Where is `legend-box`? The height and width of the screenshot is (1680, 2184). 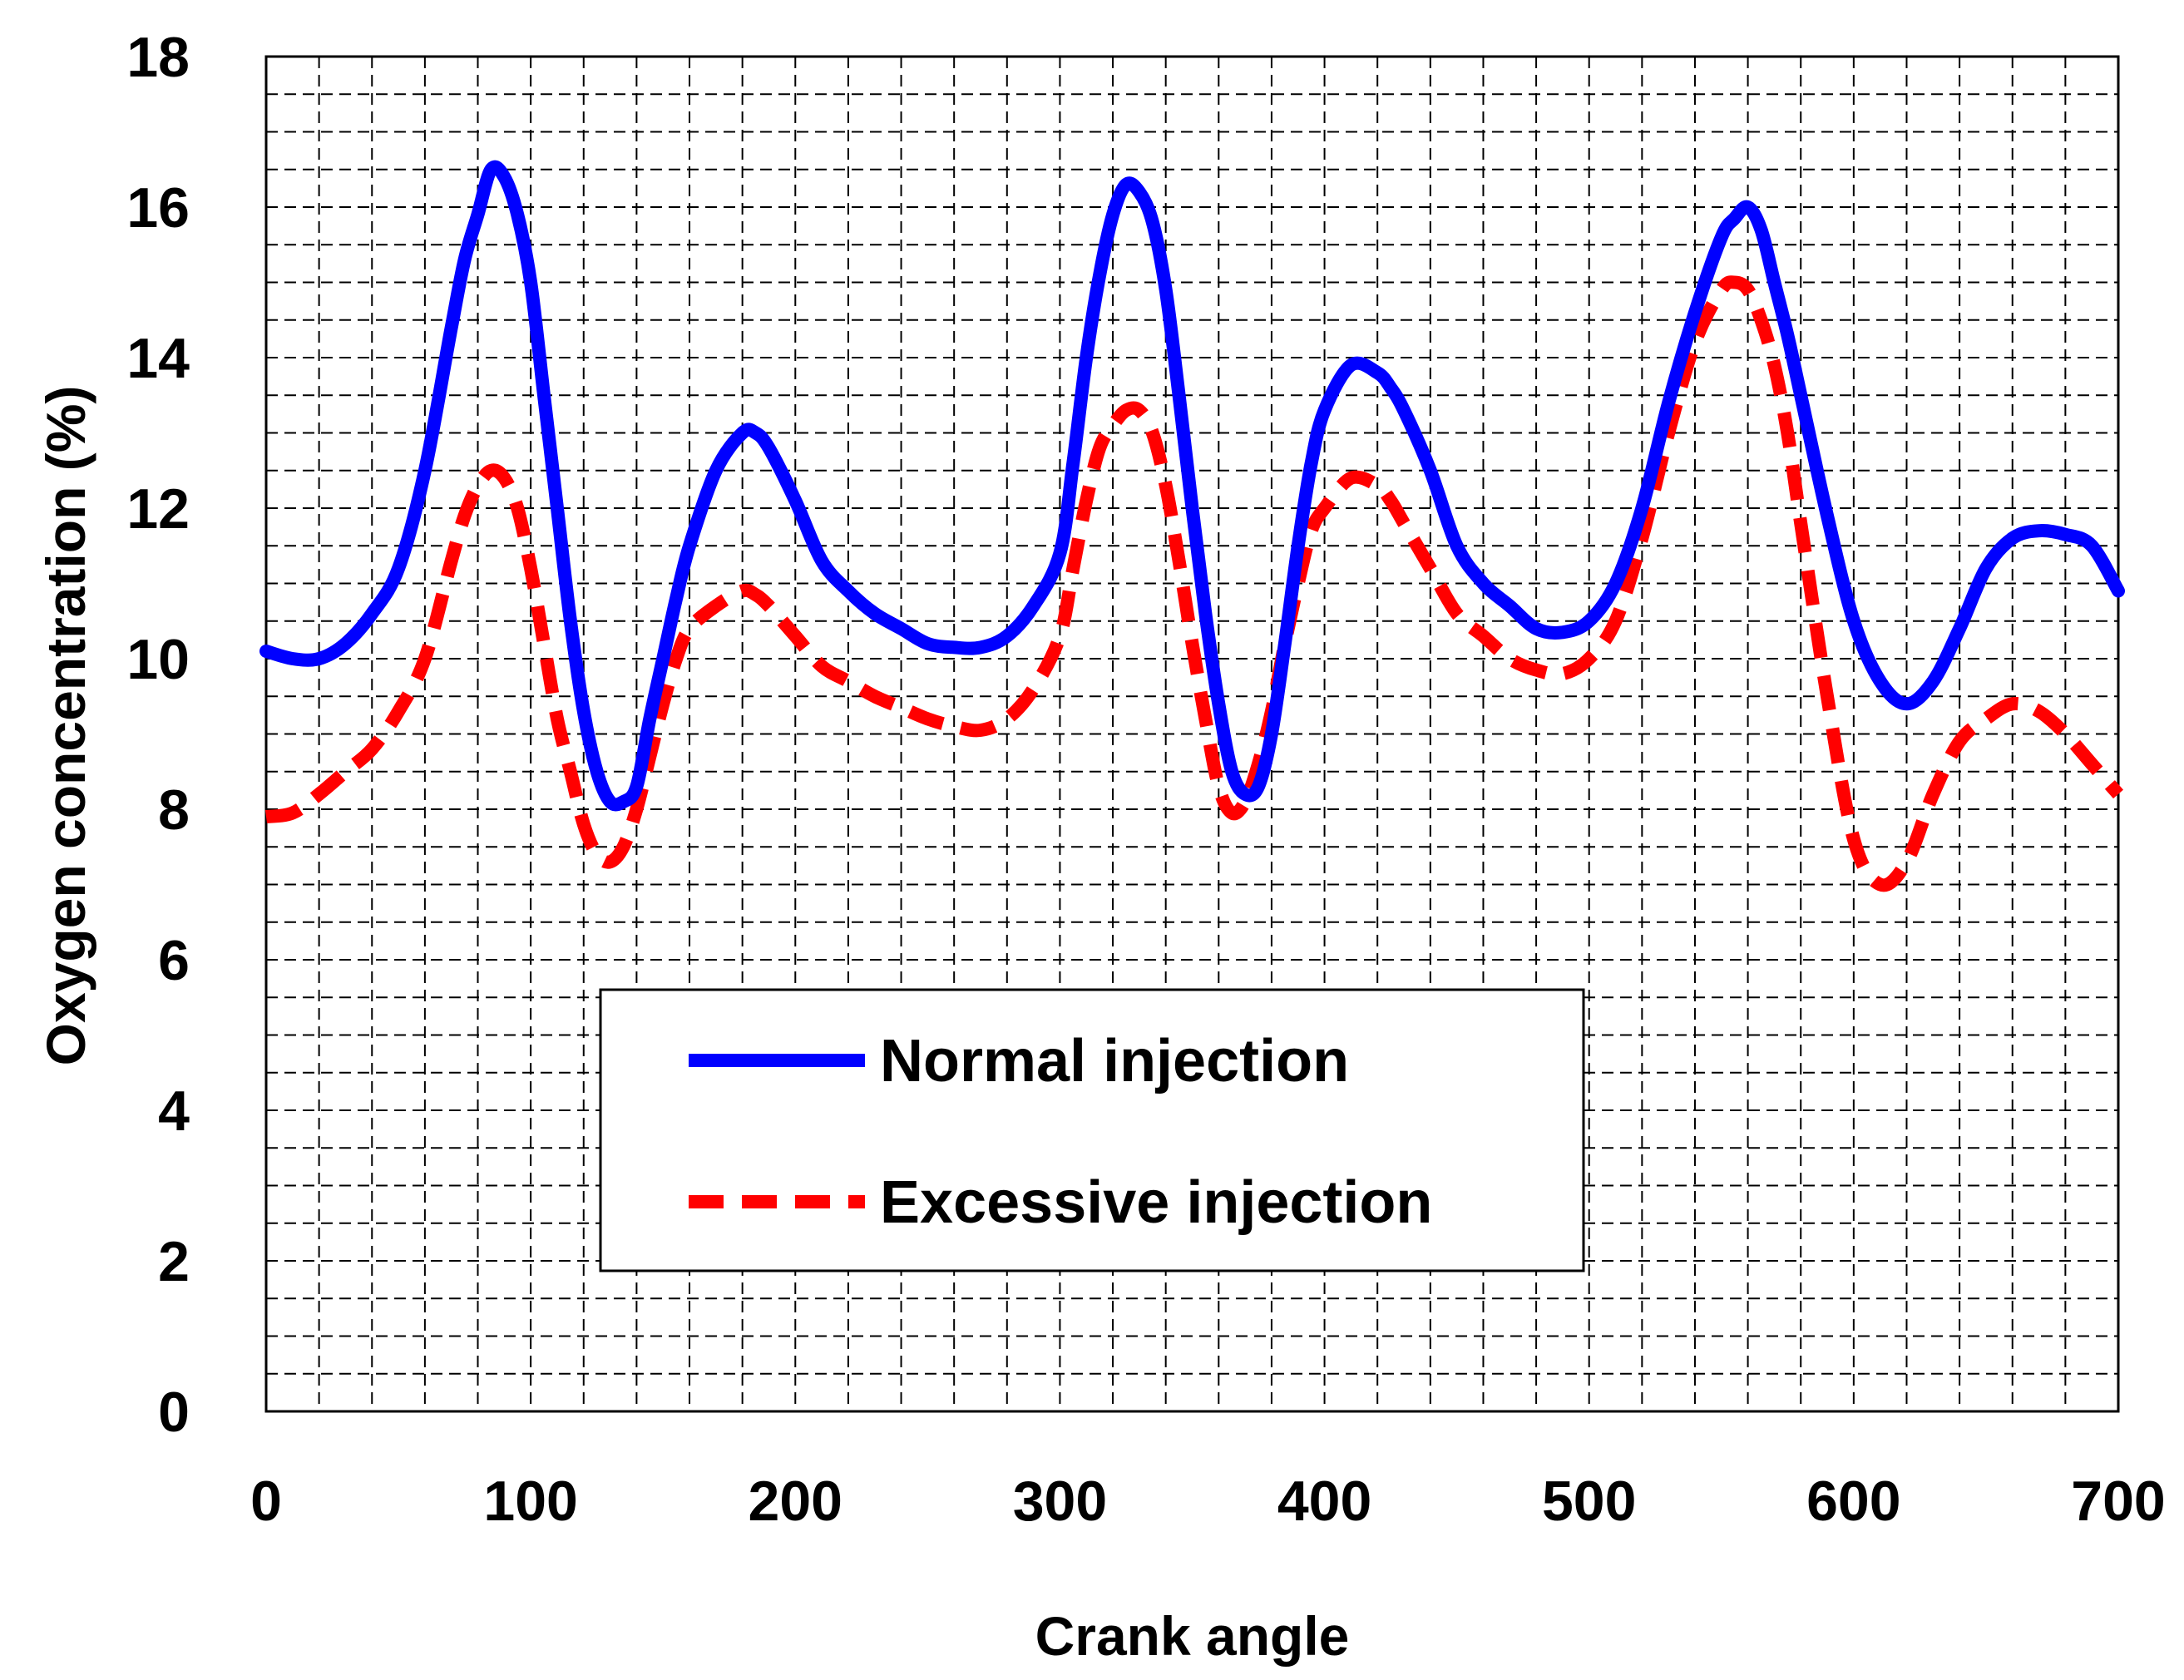
legend-box is located at coordinates (1092, 1130).